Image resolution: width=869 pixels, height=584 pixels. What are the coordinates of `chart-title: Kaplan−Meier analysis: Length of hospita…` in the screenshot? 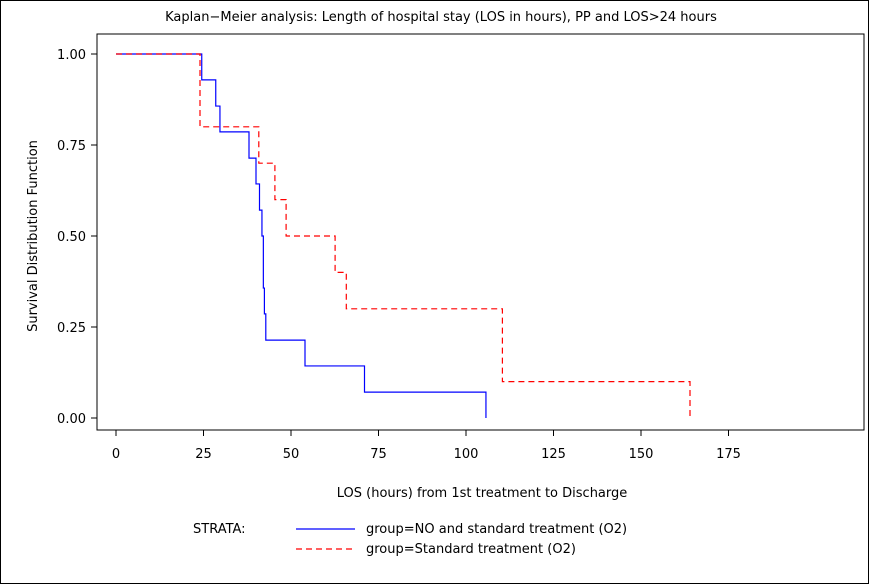 It's located at (441, 17).